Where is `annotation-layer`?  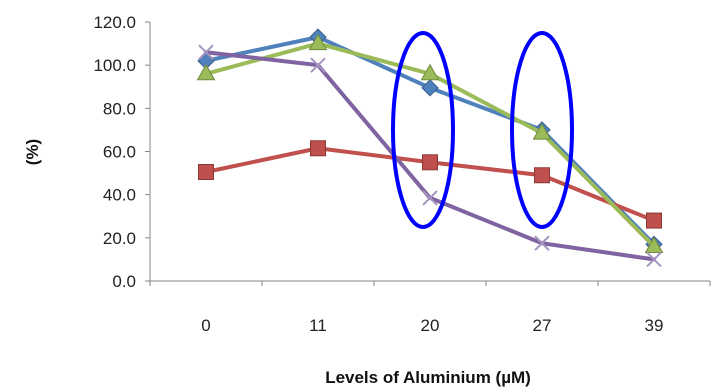 annotation-layer is located at coordinates (482, 130).